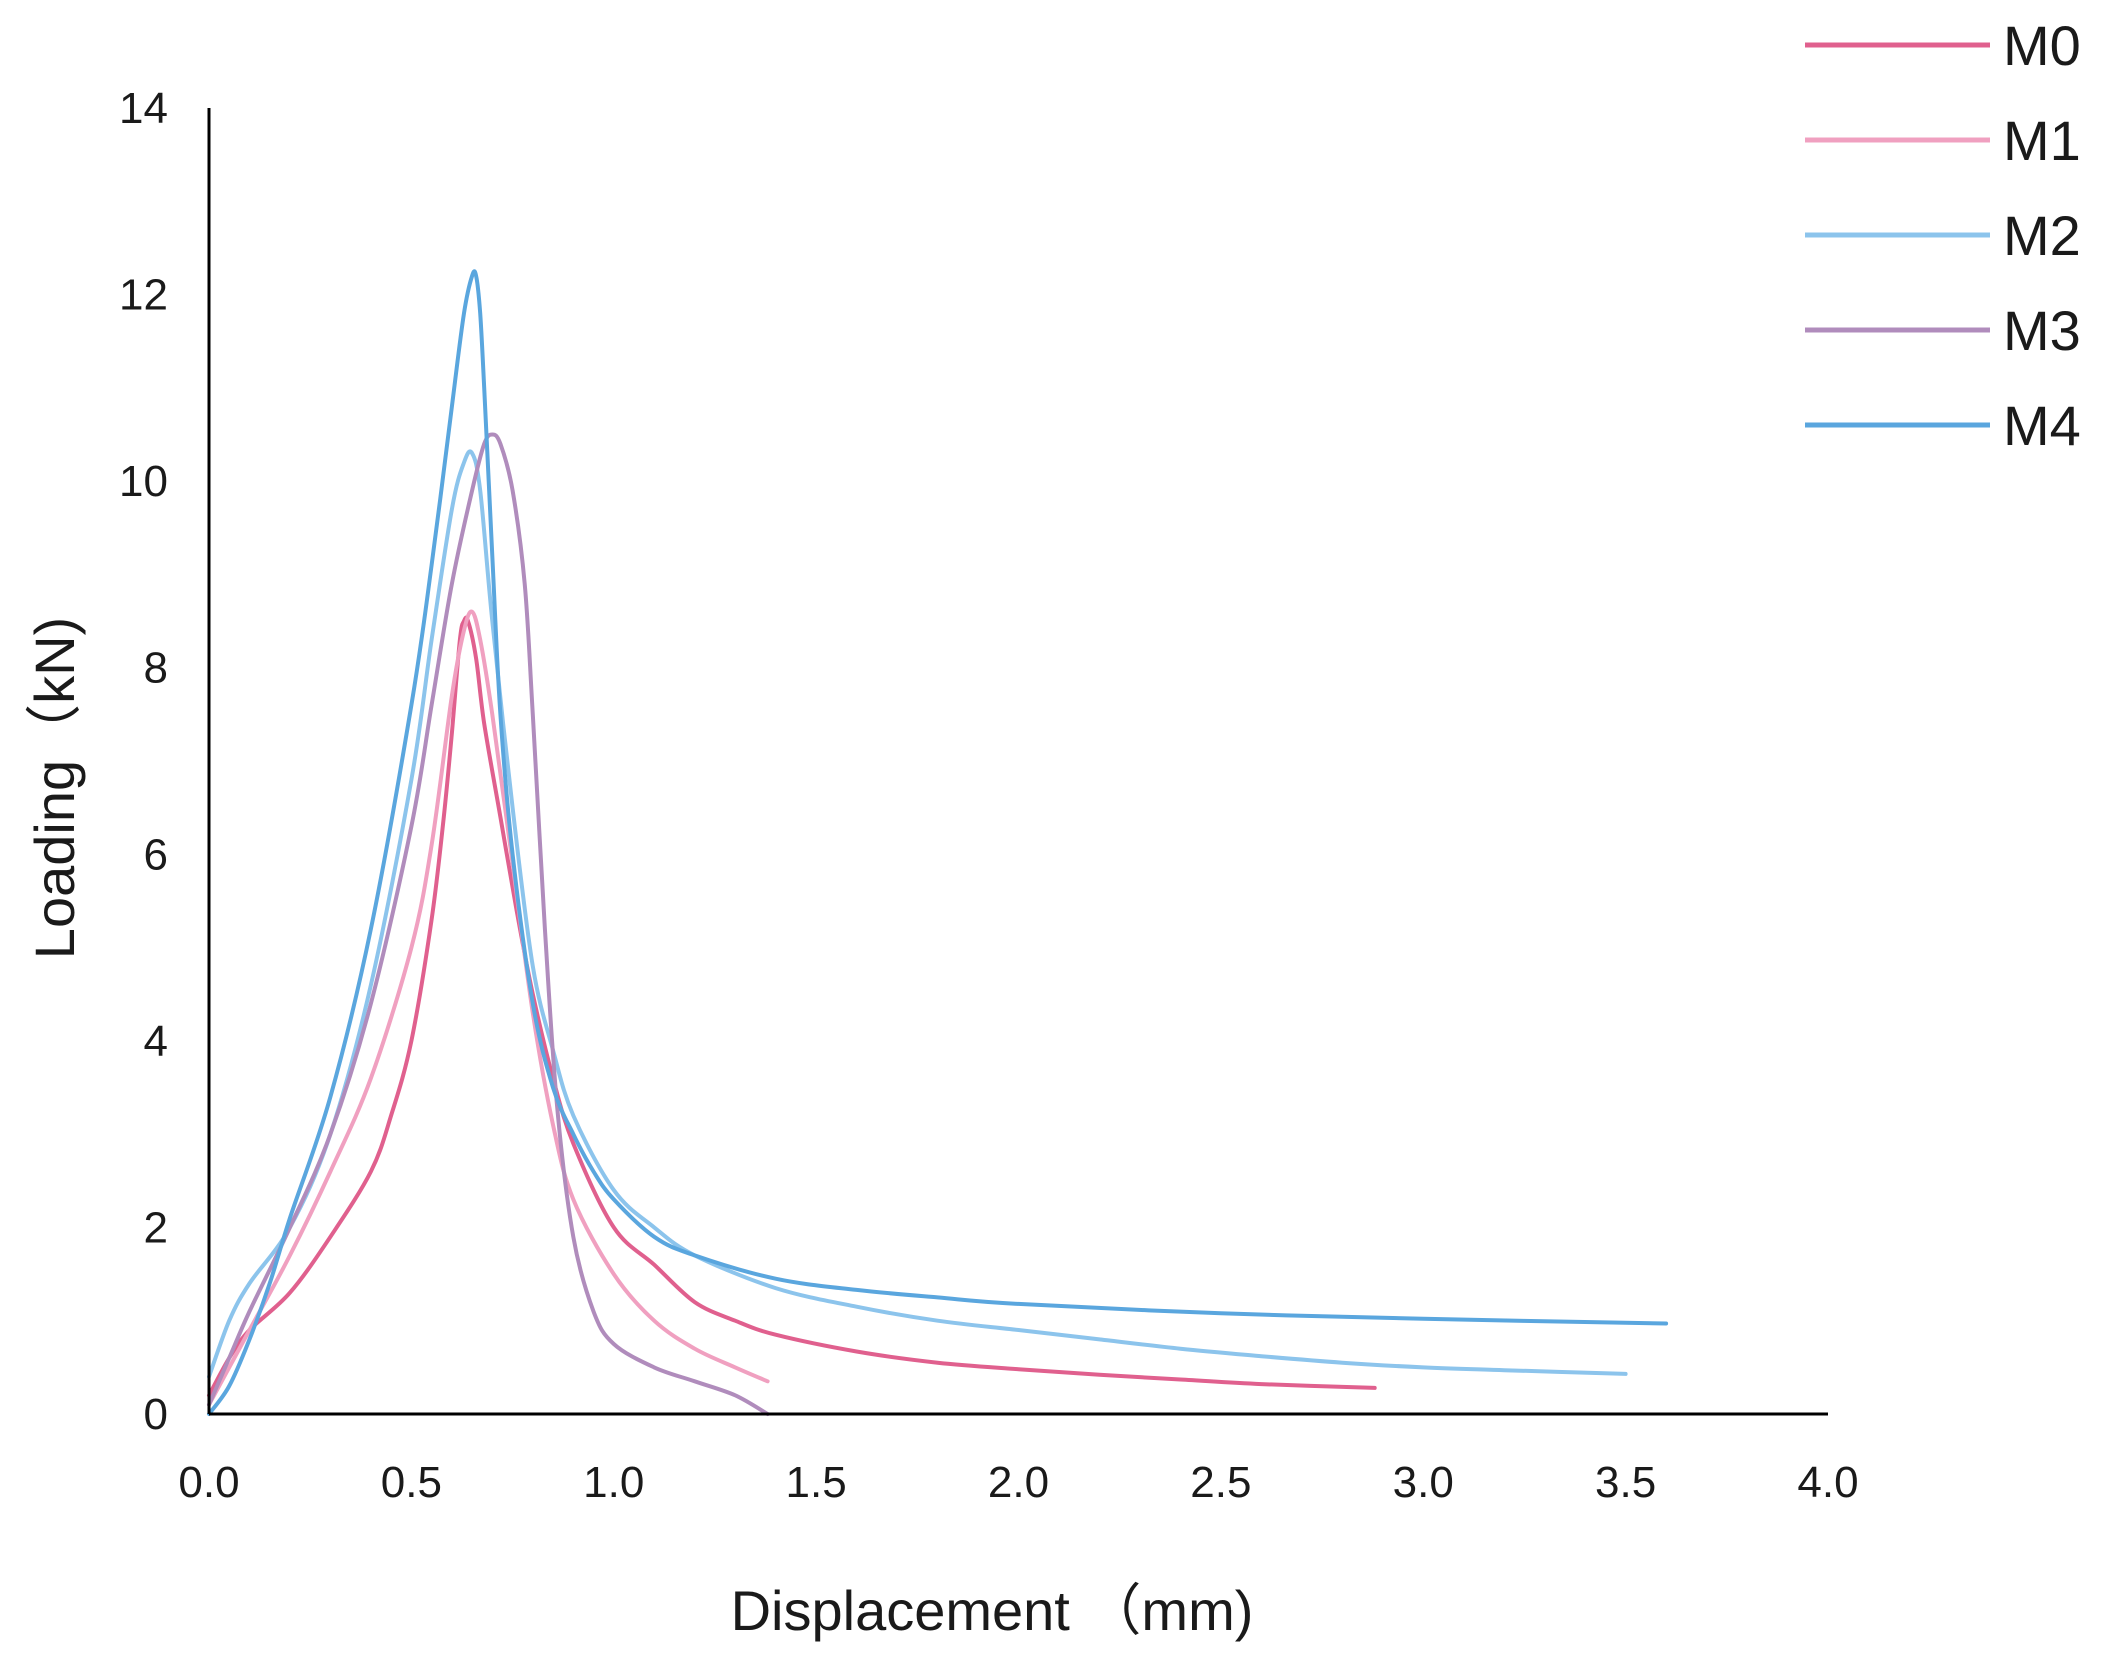 This screenshot has height=1663, width=2115. I want to click on legend: M0 M1 M2 M3 M4, so click(1943, 235).